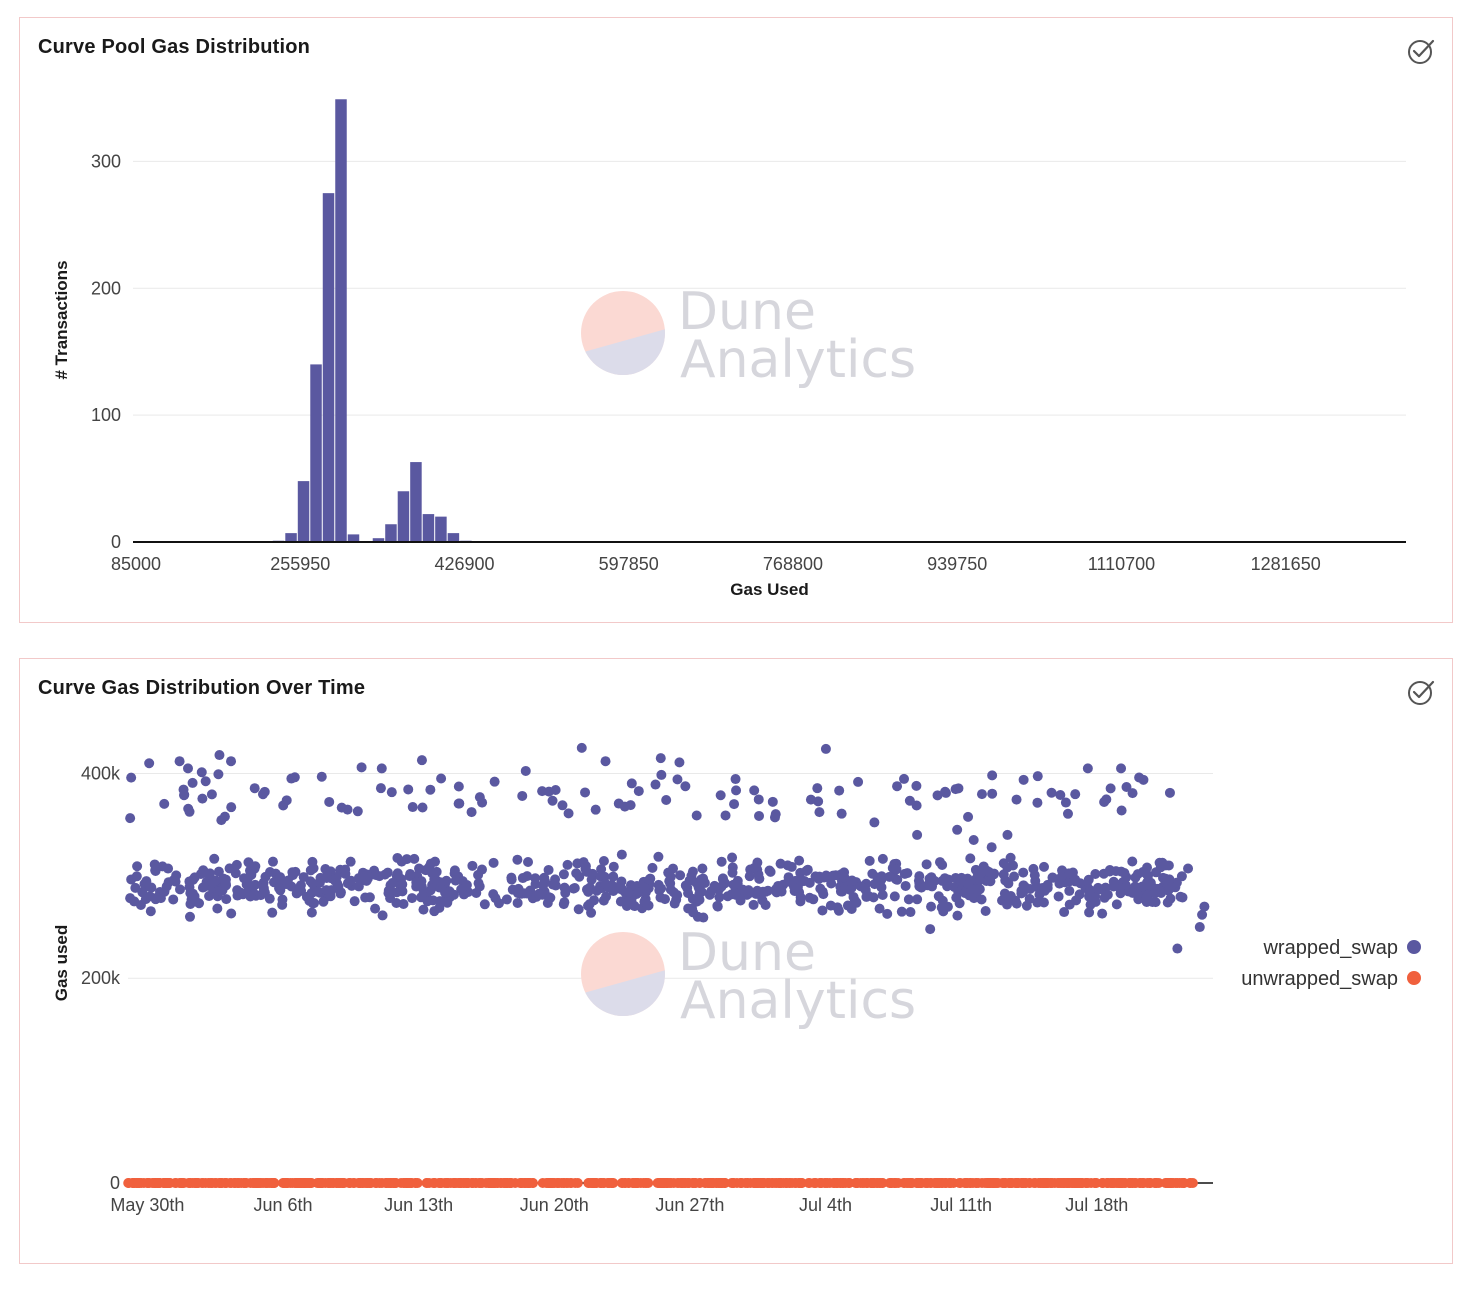  I want to click on y-tick-label: 300, so click(106, 161).